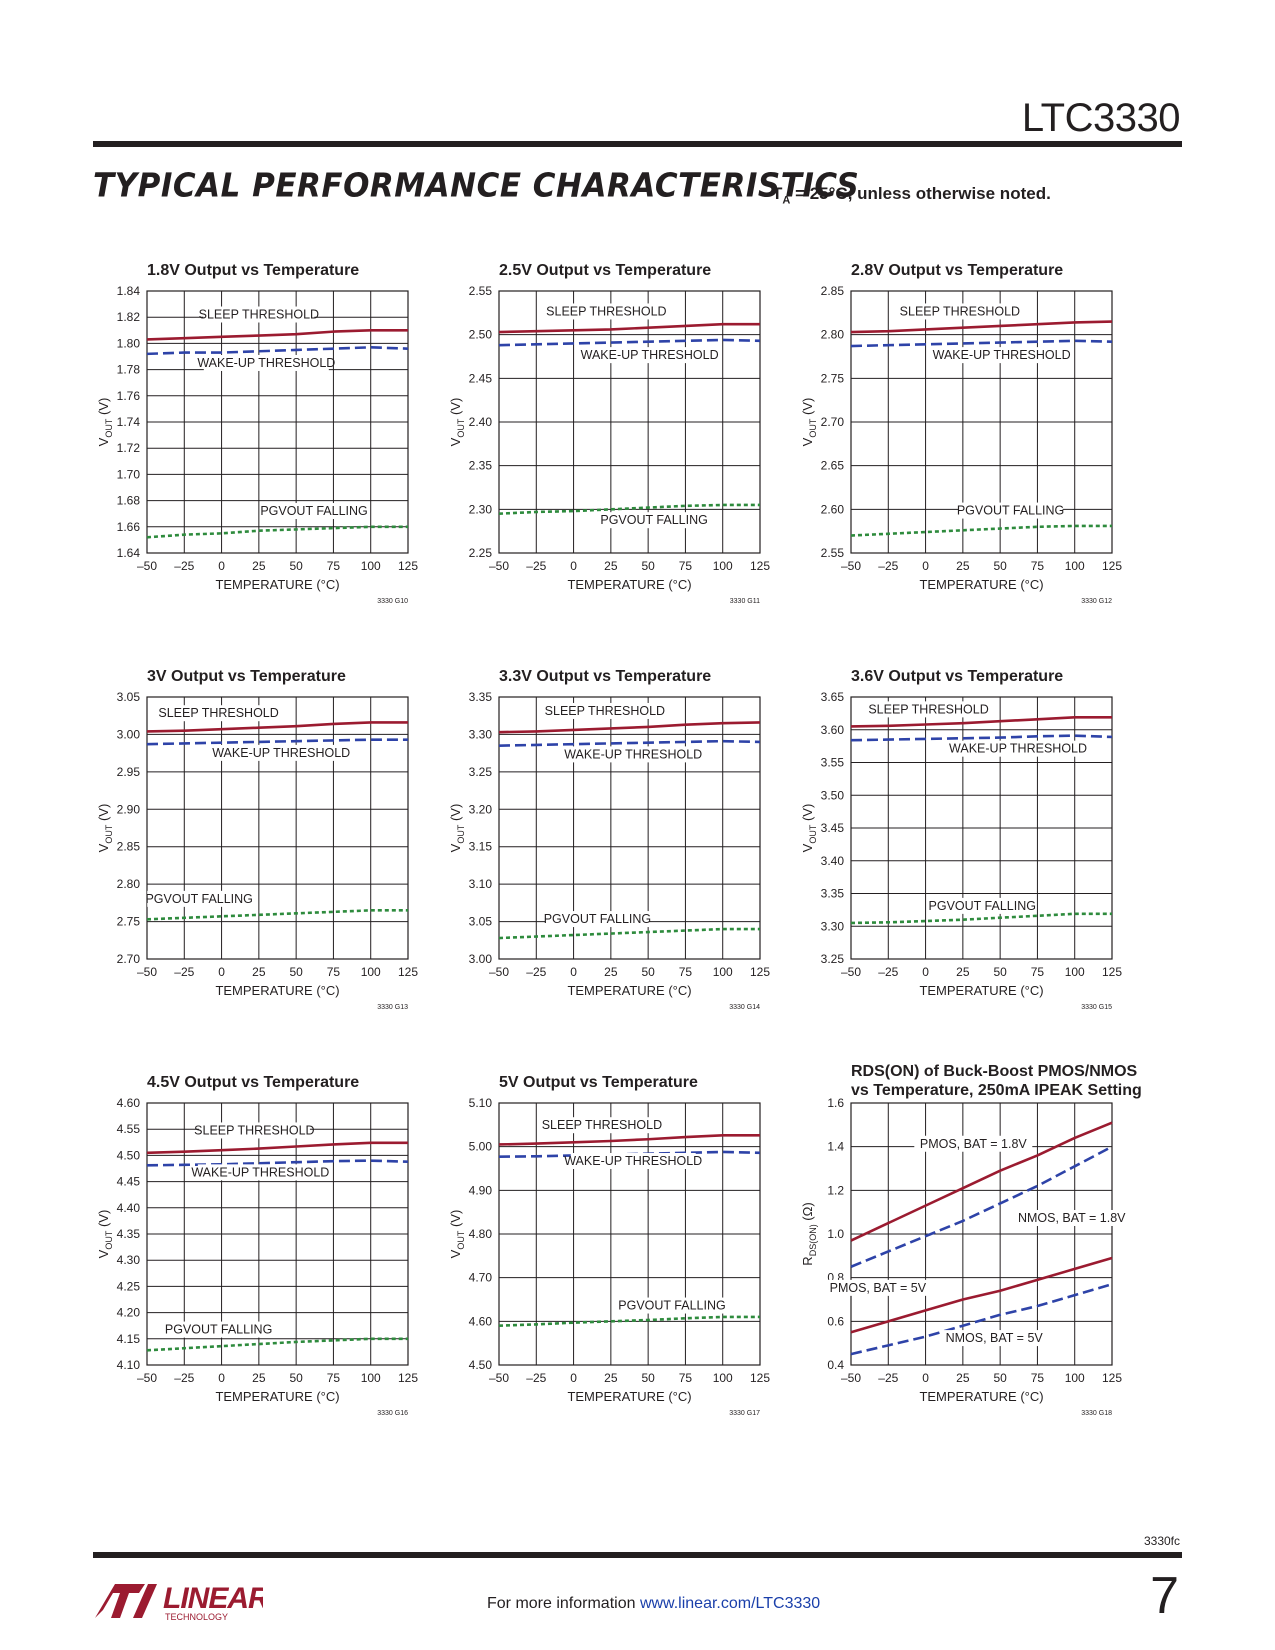 The image size is (1275, 1650). What do you see at coordinates (744, 1413) in the screenshot?
I see `figure-code: 3330 G17` at bounding box center [744, 1413].